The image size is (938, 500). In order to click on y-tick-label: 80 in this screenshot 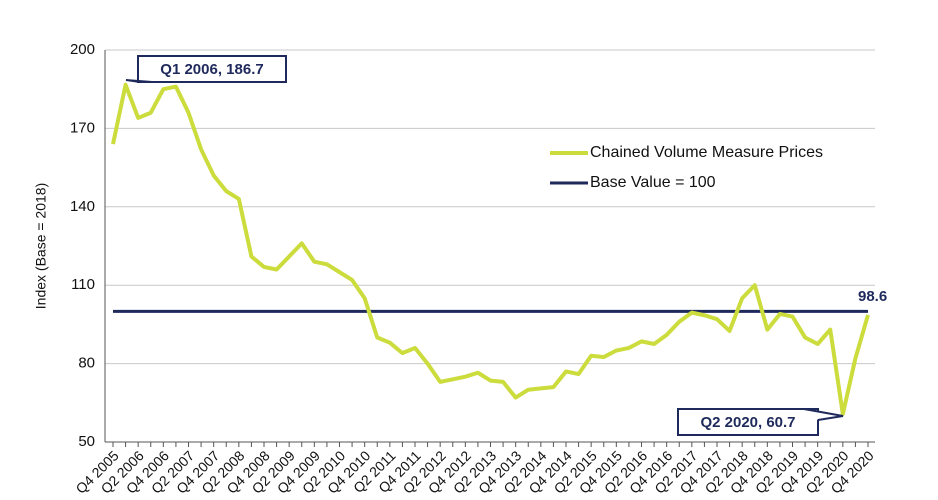, I will do `click(86, 363)`.